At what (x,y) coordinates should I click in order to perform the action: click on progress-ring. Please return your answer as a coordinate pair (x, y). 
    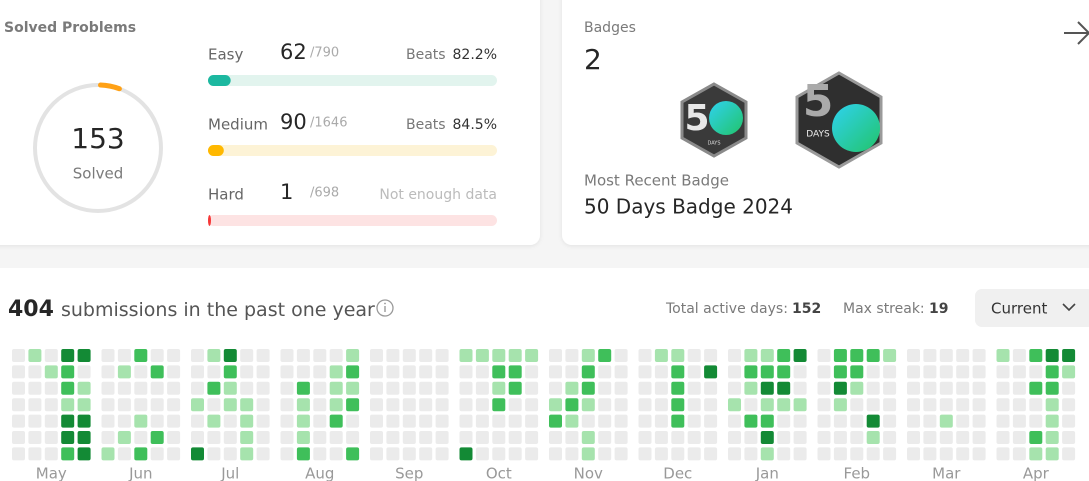
    Looking at the image, I should click on (98, 148).